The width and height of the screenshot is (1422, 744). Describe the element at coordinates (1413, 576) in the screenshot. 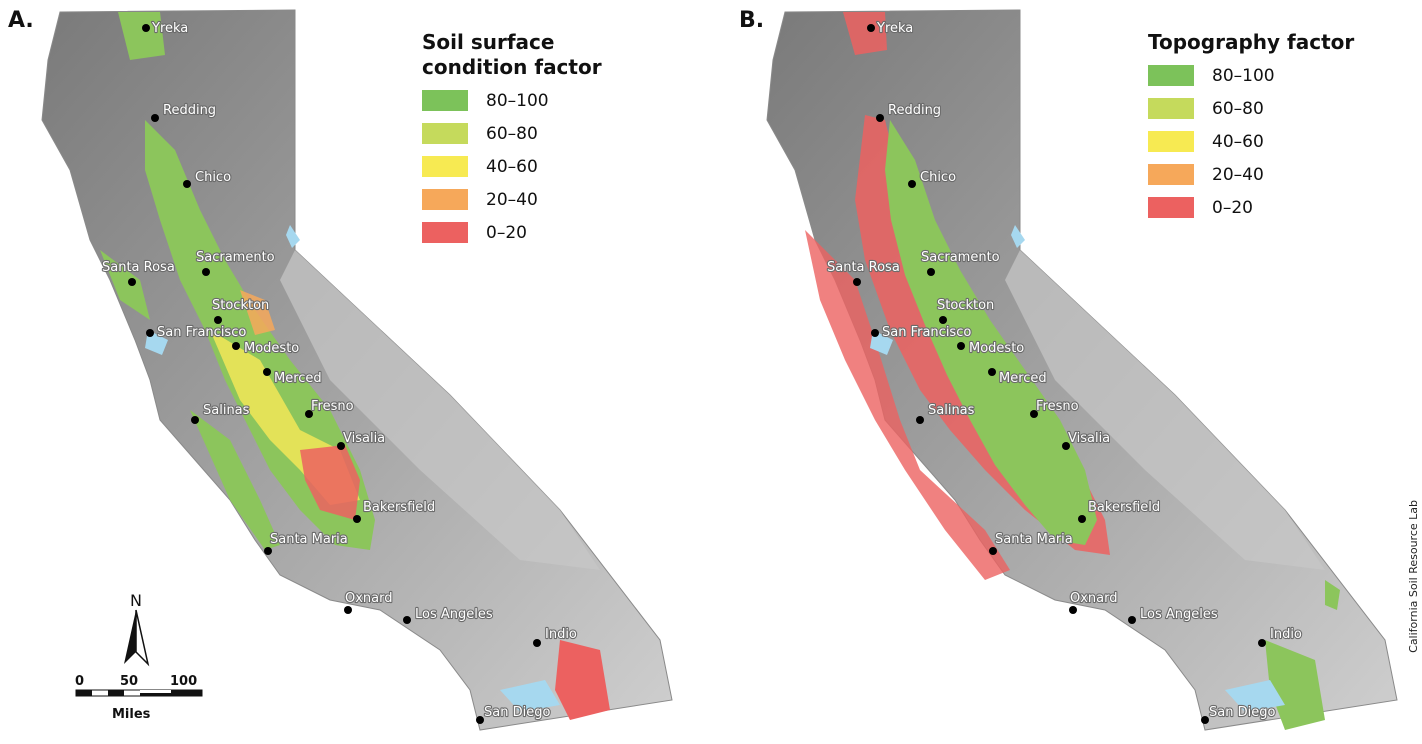

I see `map-credit: California Soil Resource Lab` at that location.